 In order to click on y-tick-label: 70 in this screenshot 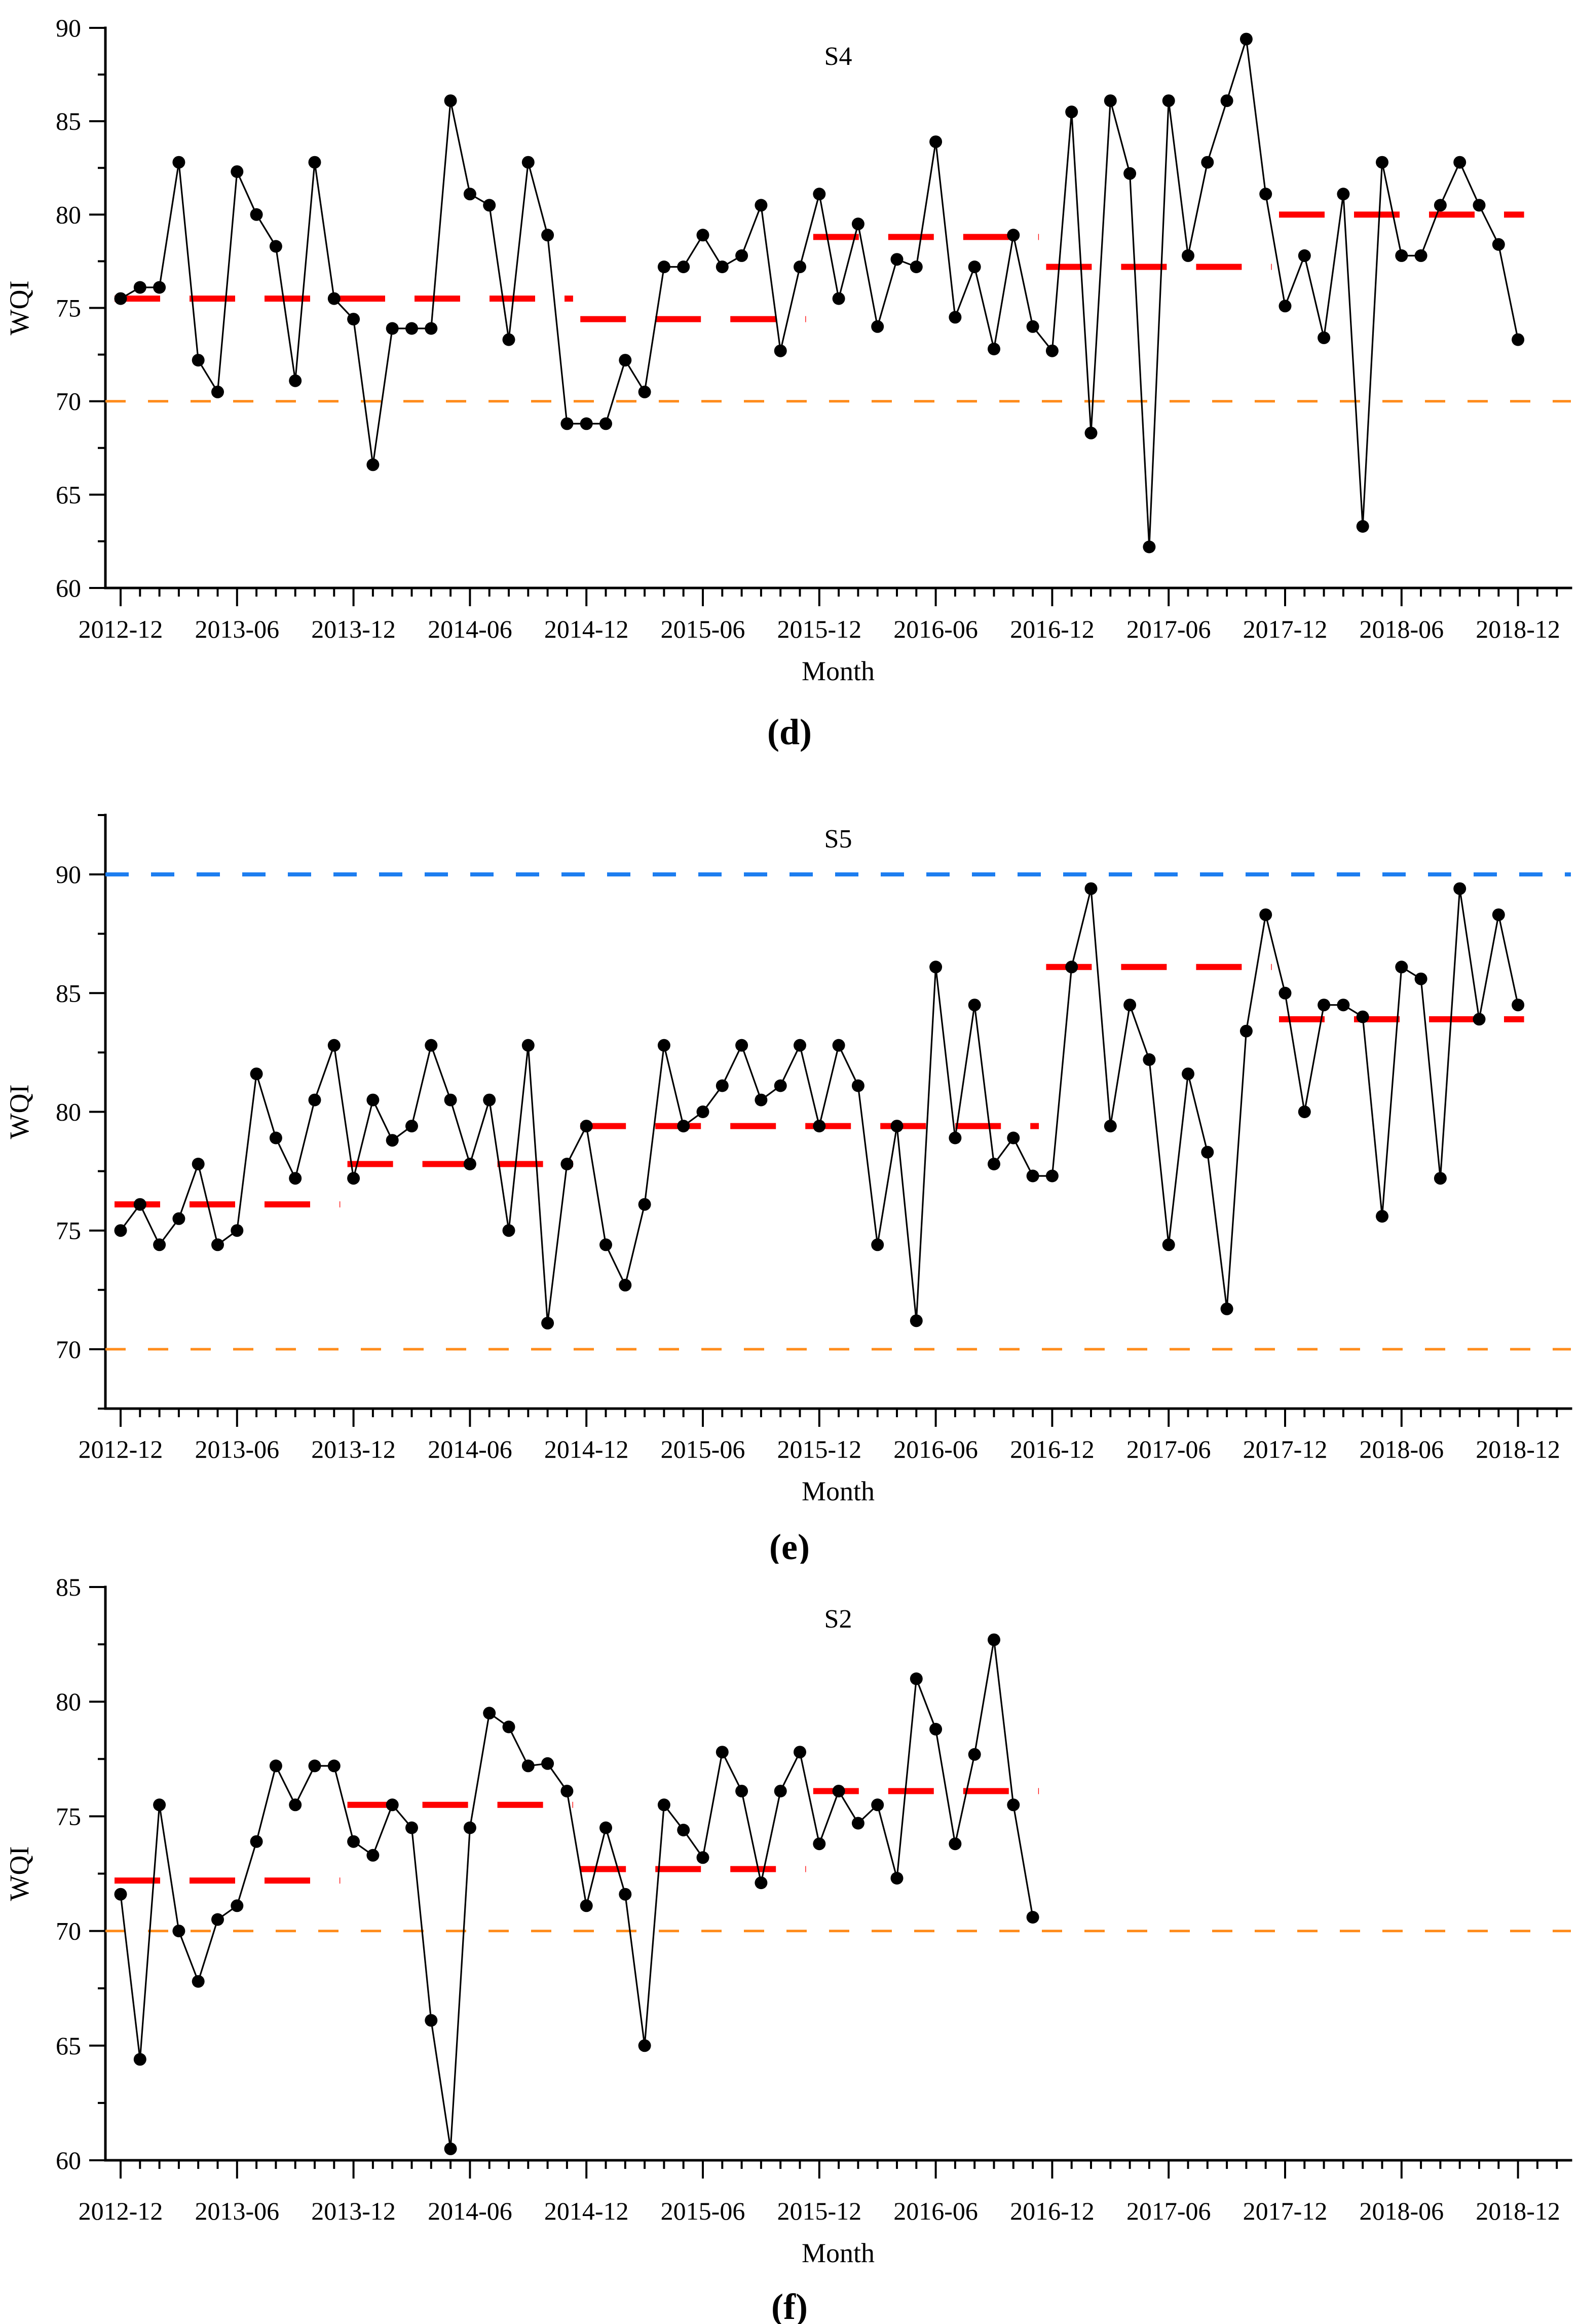, I will do `click(68, 1349)`.